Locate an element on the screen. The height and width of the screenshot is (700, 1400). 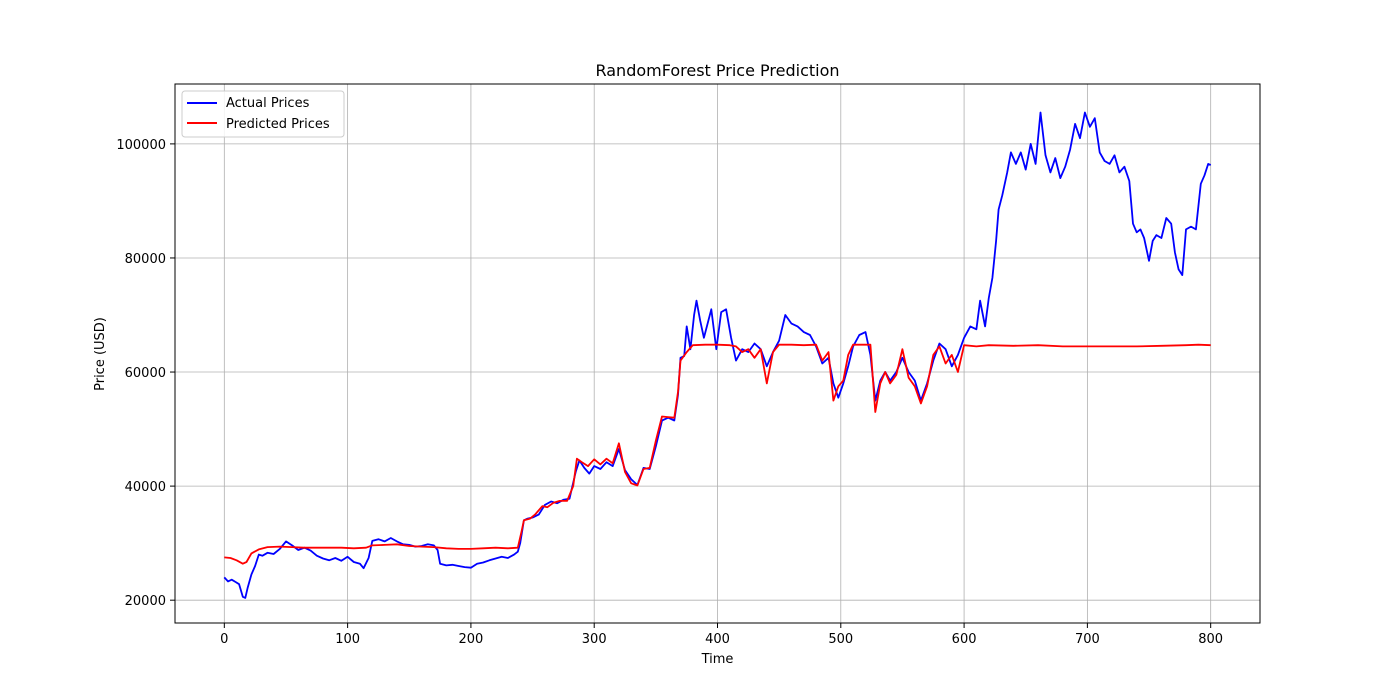
x-tick-label: 500 is located at coordinates (840, 639).